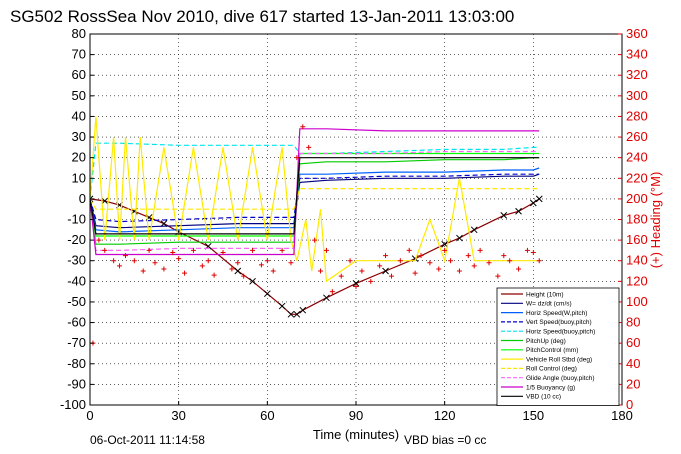 This screenshot has width=681, height=454. I want to click on legend-entry: Vehicle Roll Stbd (deg), so click(559, 359).